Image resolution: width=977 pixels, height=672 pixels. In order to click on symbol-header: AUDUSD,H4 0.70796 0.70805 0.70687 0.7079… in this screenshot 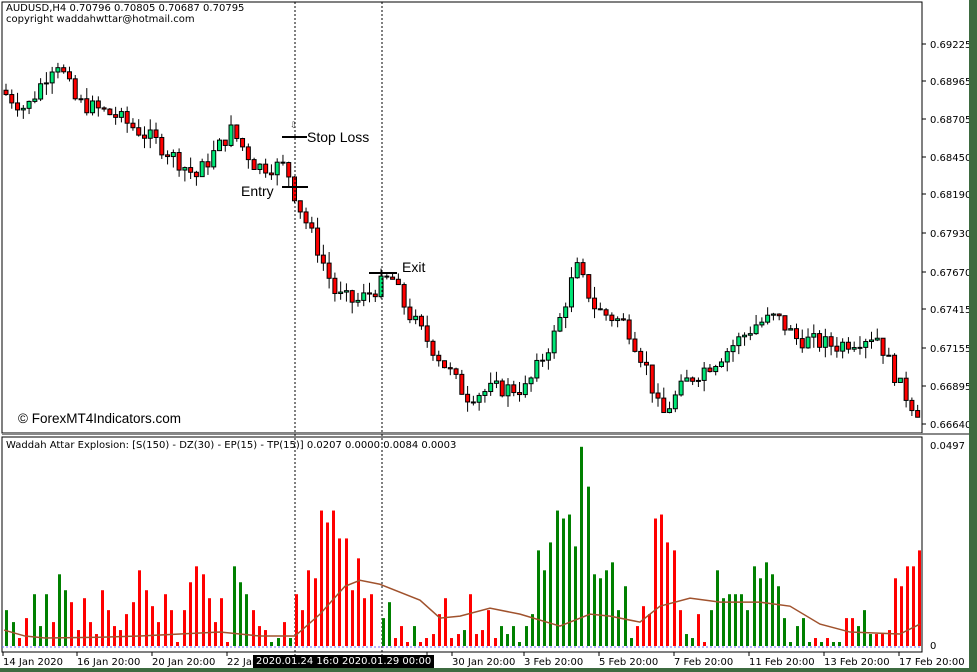, I will do `click(125, 8)`.